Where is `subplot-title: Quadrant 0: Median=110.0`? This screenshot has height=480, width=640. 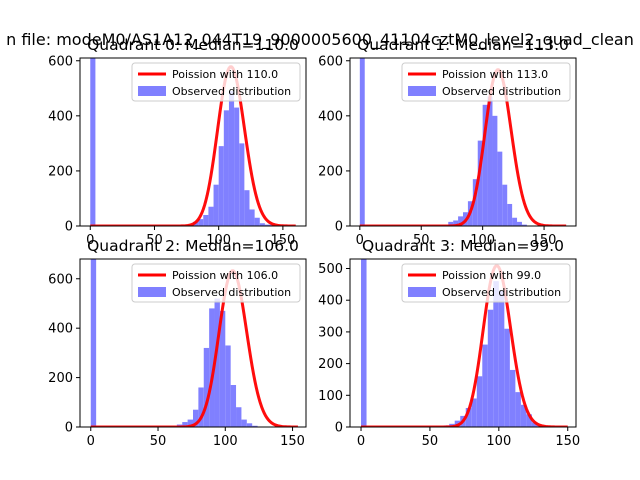
subplot-title: Quadrant 0: Median=110.0 is located at coordinates (193, 45).